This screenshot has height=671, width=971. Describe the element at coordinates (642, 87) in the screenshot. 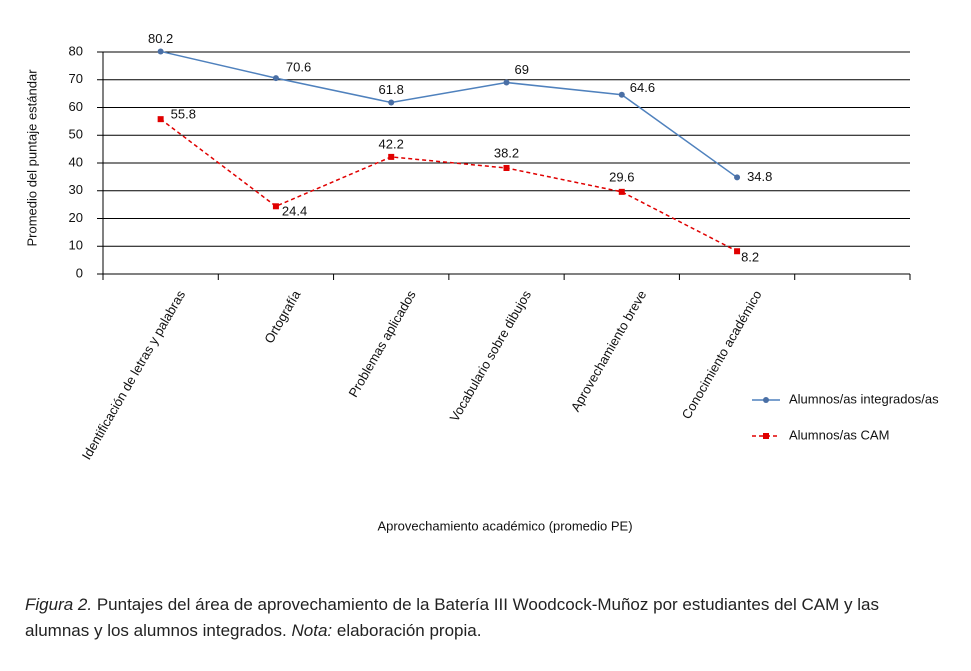

I see `data-label: 64.6` at that location.